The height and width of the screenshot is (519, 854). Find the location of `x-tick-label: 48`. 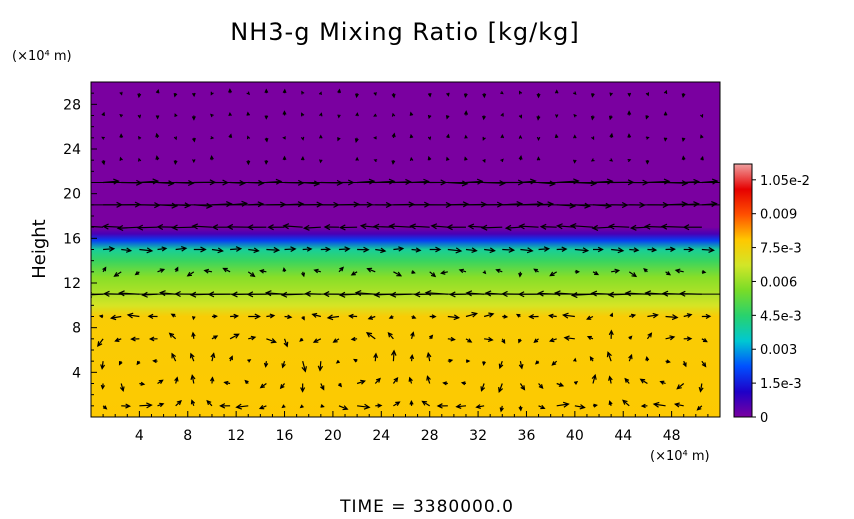

x-tick-label: 48 is located at coordinates (672, 436).